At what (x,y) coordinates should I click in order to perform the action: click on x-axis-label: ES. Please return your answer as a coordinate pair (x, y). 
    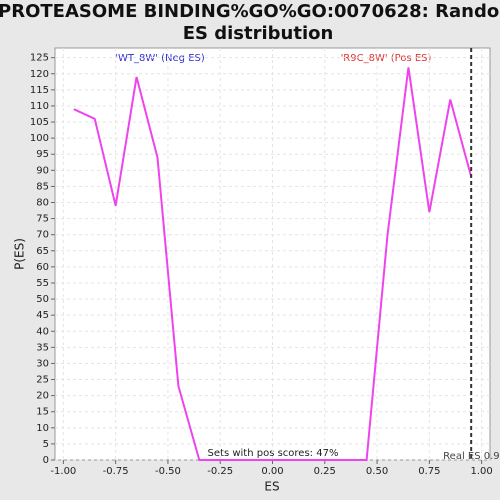
    Looking at the image, I should click on (271, 487).